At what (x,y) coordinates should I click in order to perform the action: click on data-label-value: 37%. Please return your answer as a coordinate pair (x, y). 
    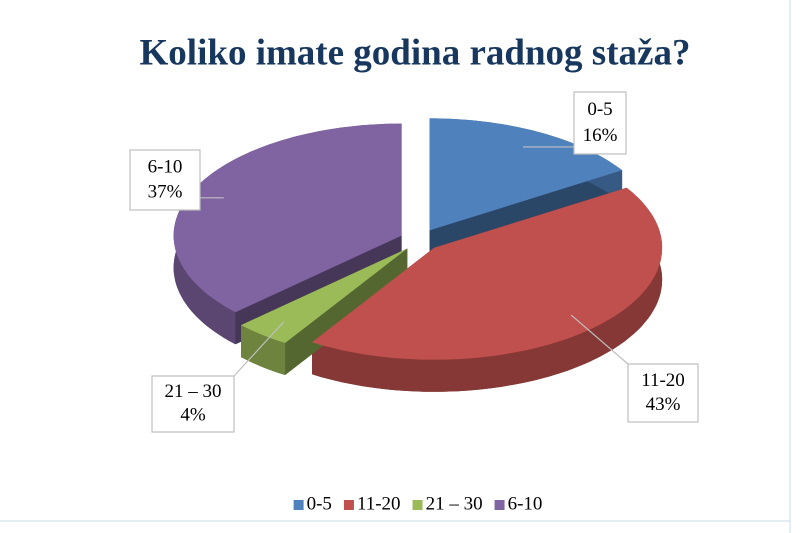
    Looking at the image, I should click on (165, 192).